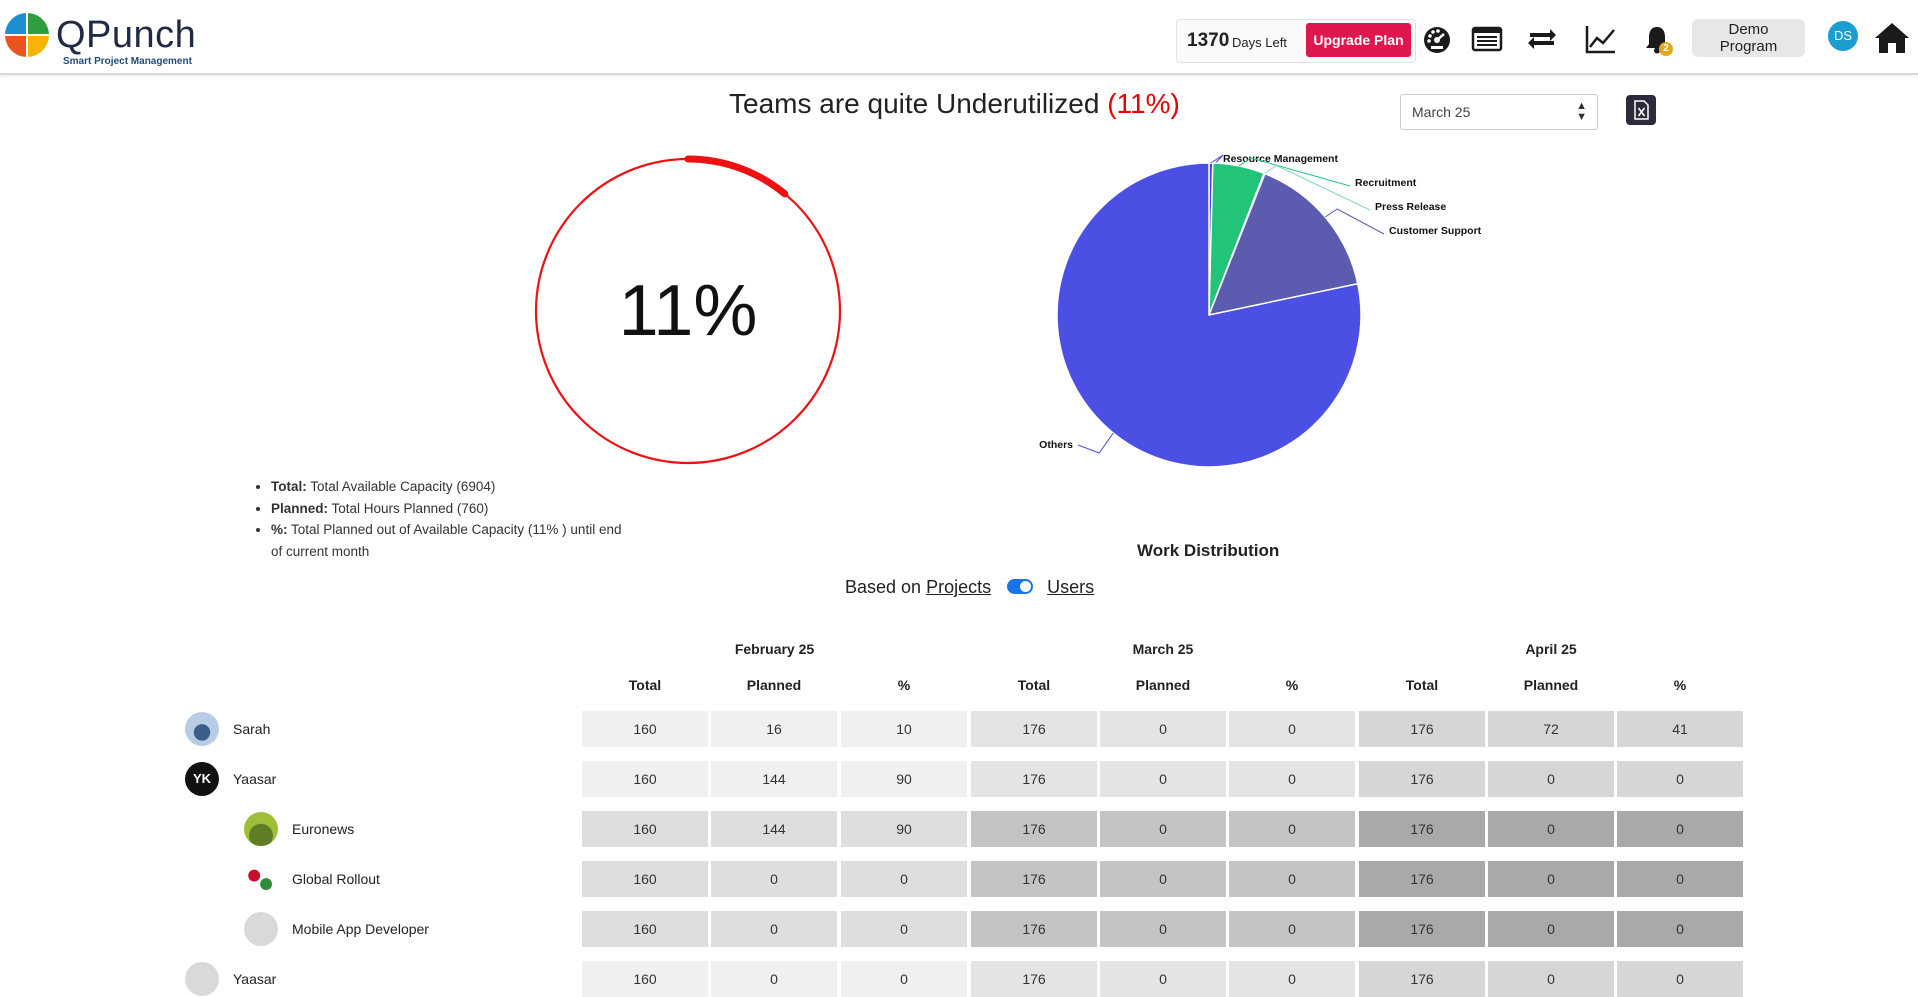  I want to click on excel-export-button, so click(1641, 110).